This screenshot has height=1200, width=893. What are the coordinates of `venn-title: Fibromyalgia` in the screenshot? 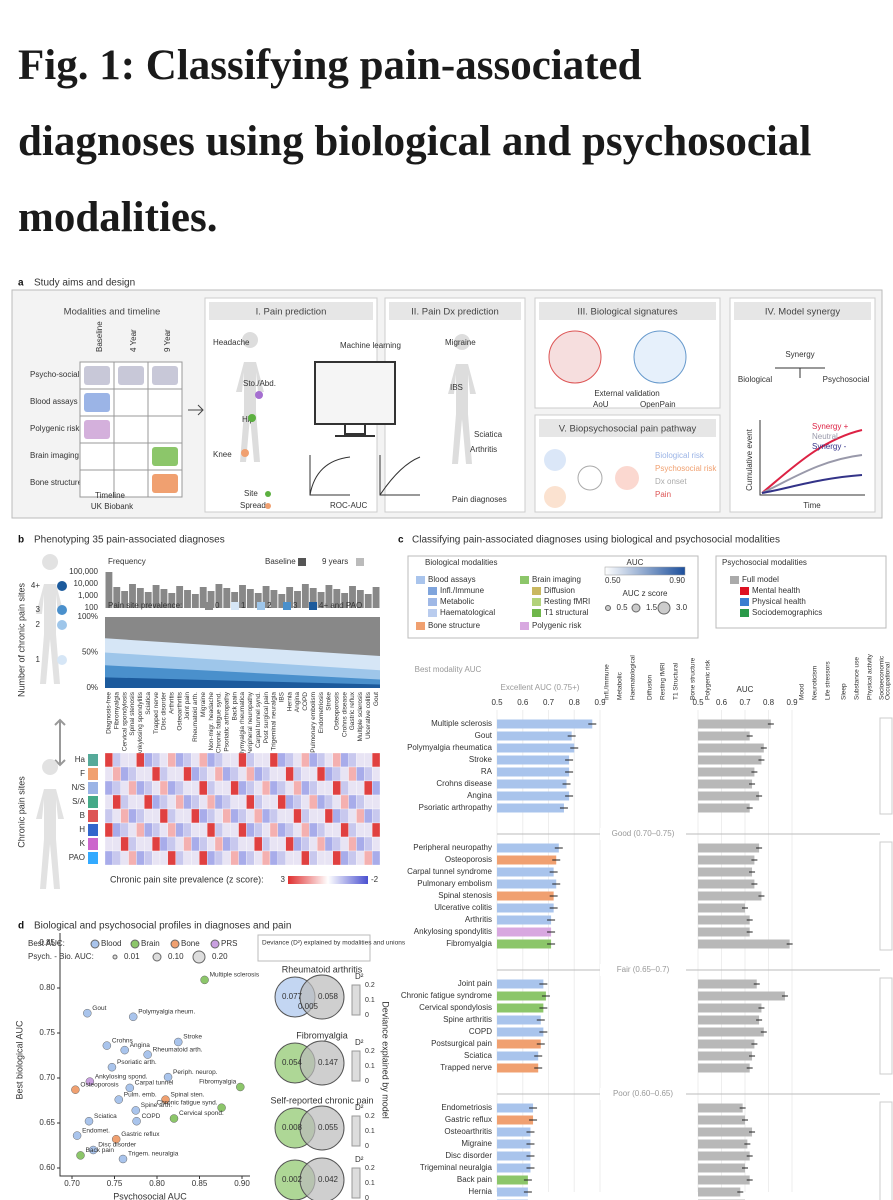 It's located at (322, 1035).